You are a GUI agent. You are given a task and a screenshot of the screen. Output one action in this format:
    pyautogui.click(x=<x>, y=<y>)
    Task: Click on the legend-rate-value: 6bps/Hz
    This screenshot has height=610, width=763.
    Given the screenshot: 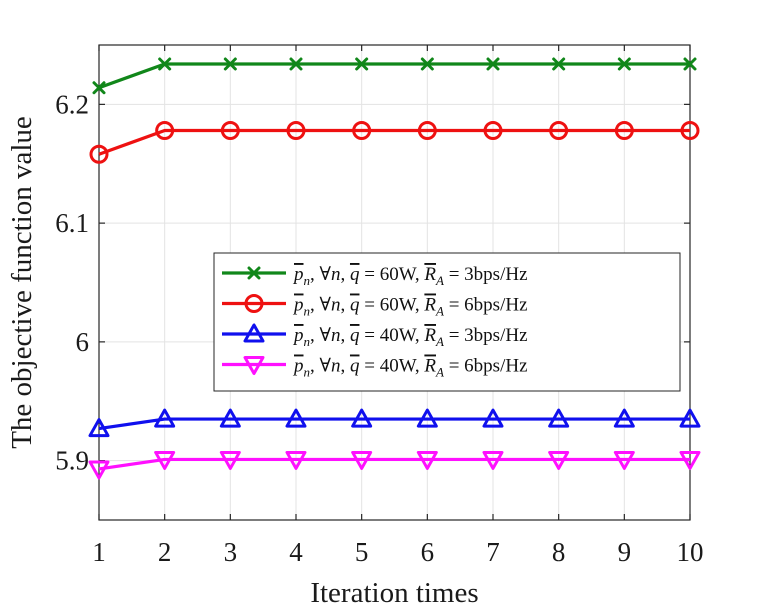 What is the action you would take?
    pyautogui.click(x=495, y=366)
    